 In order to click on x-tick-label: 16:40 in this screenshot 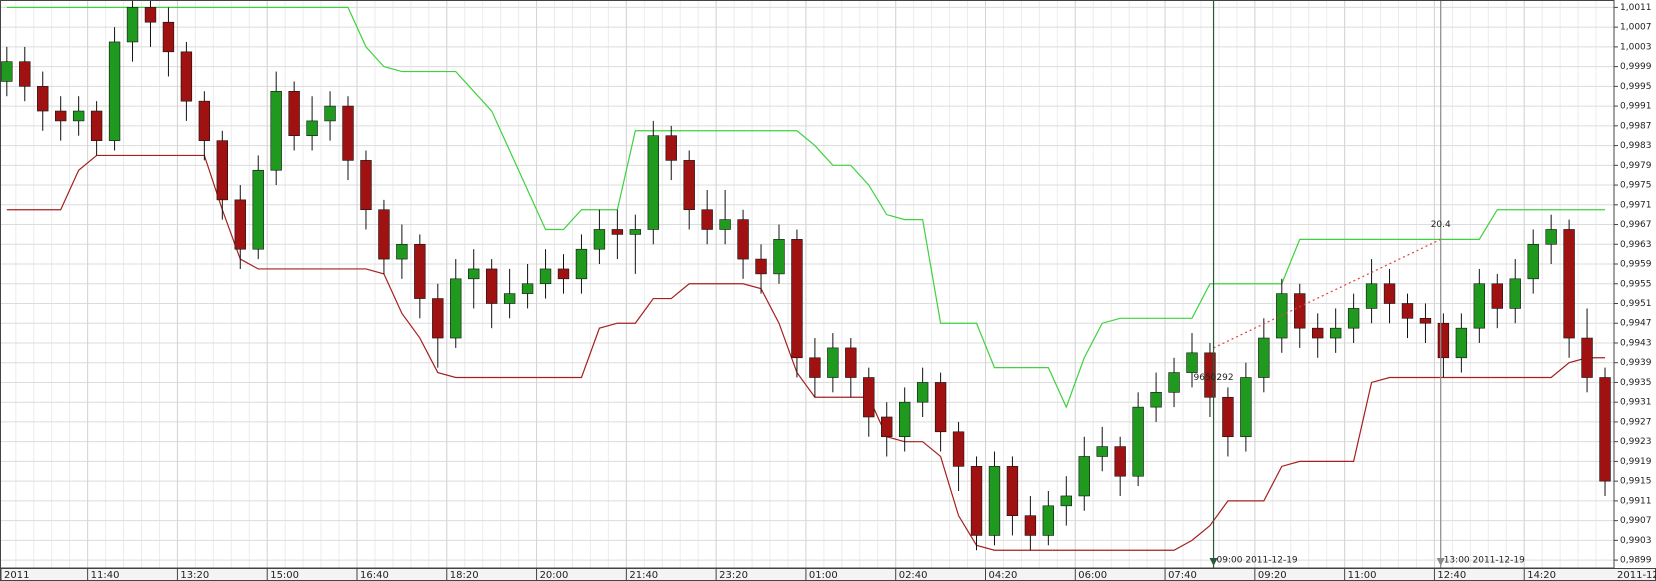, I will do `click(374, 575)`.